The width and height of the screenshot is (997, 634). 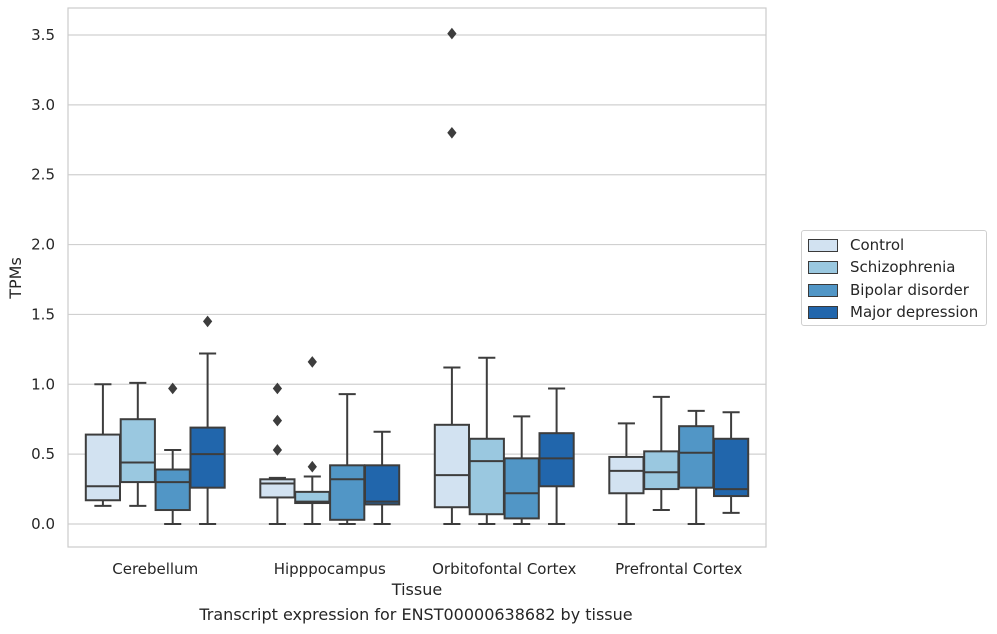 What do you see at coordinates (330, 569) in the screenshot?
I see `x-tick-label: Hipppocampus` at bounding box center [330, 569].